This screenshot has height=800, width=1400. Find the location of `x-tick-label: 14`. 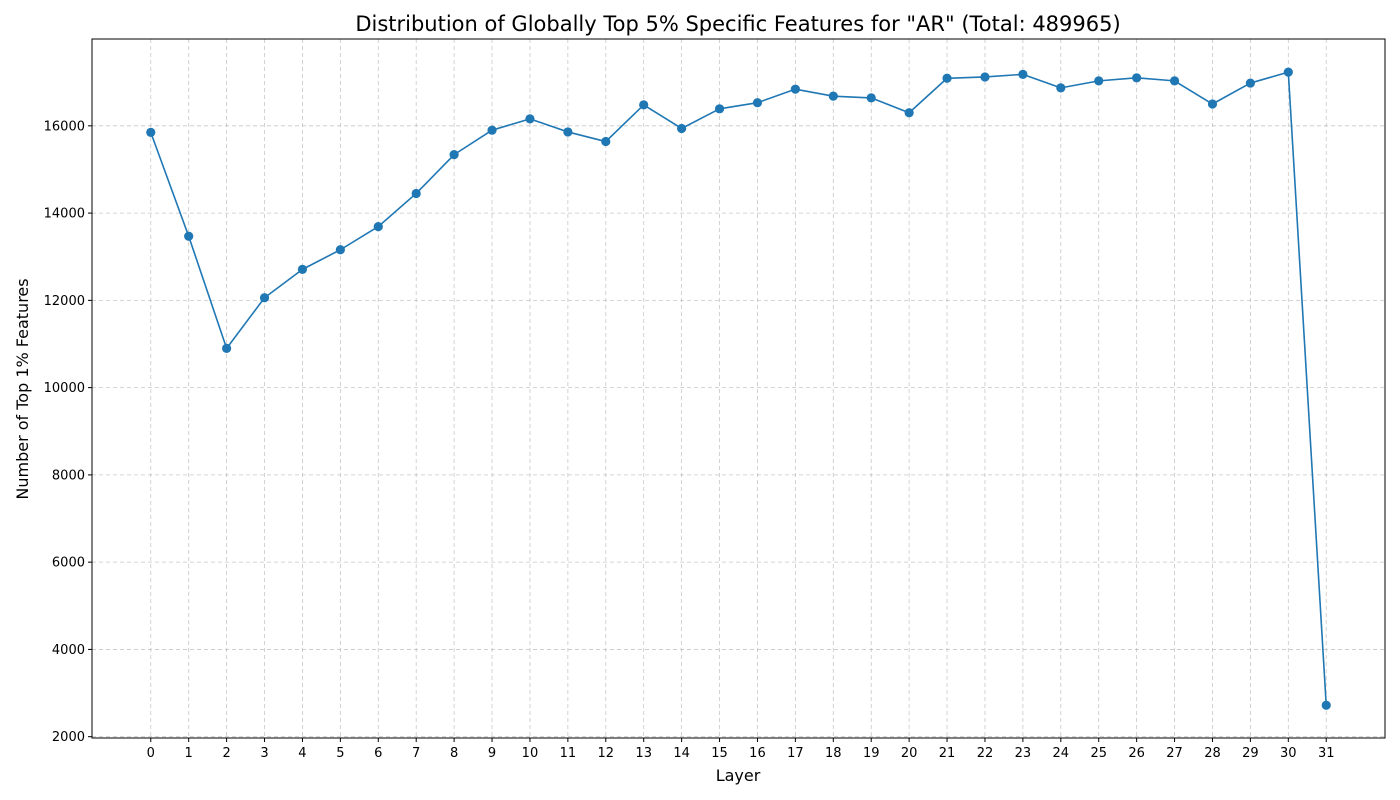

x-tick-label: 14 is located at coordinates (681, 753).